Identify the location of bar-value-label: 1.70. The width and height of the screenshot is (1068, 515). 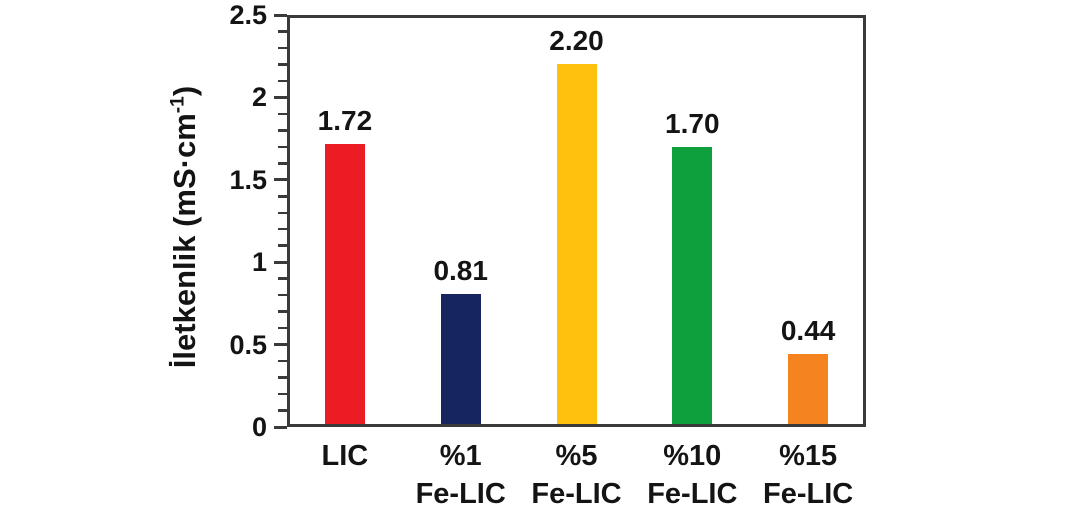
(692, 123).